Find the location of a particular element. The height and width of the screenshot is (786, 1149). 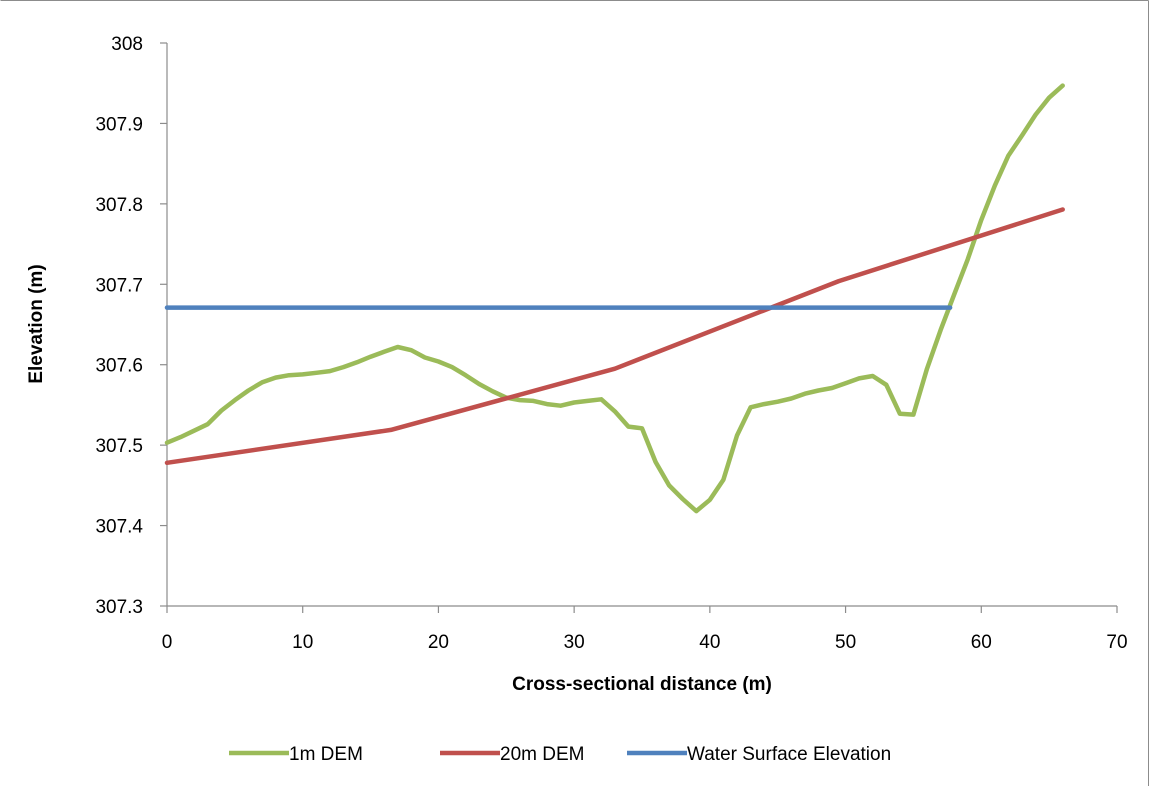

x-tick-label: 30 is located at coordinates (574, 642).